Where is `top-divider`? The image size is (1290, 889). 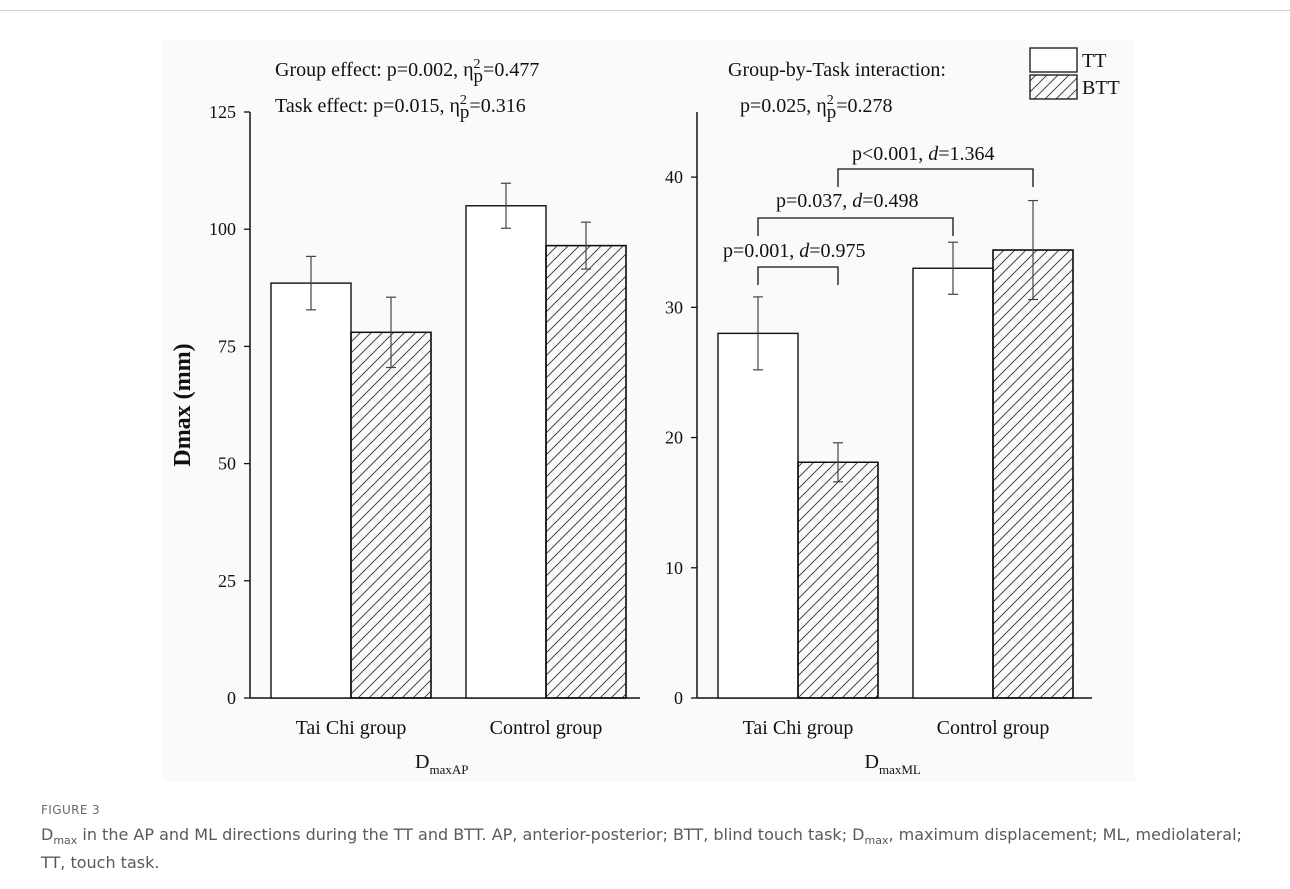
top-divider is located at coordinates (645, 10).